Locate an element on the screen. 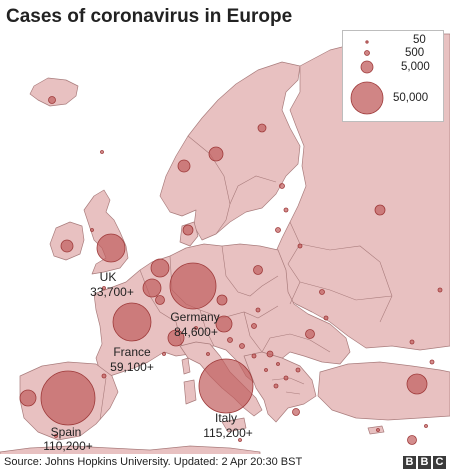 The image size is (450, 471). sardinia is located at coordinates (190, 392).